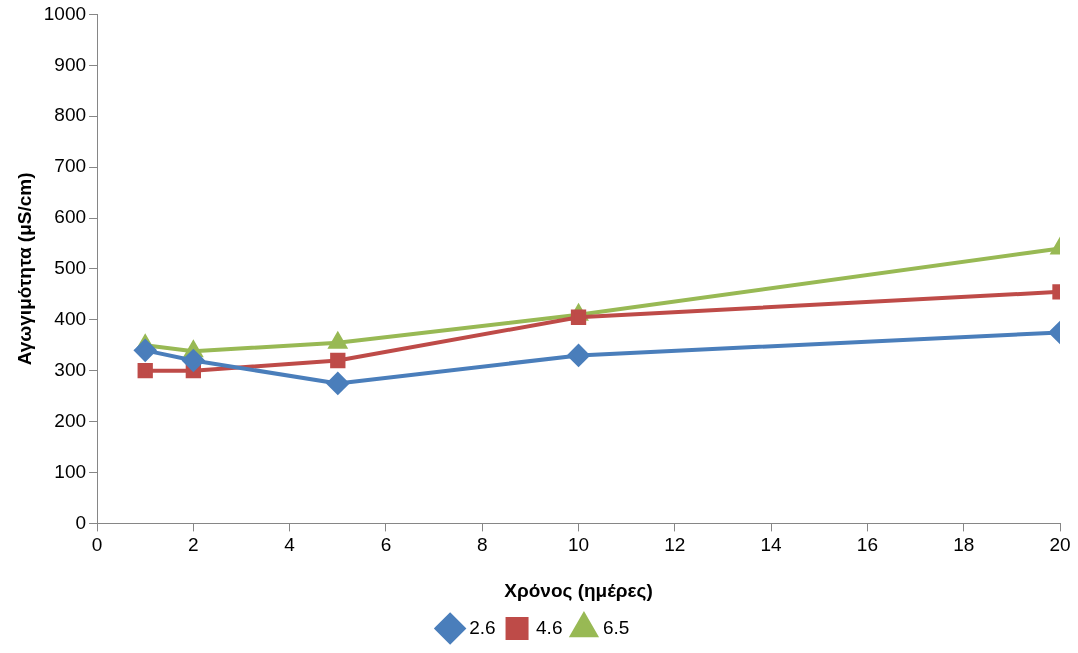 The width and height of the screenshot is (1078, 653). What do you see at coordinates (482, 545) in the screenshot?
I see `x-tick-label: 8` at bounding box center [482, 545].